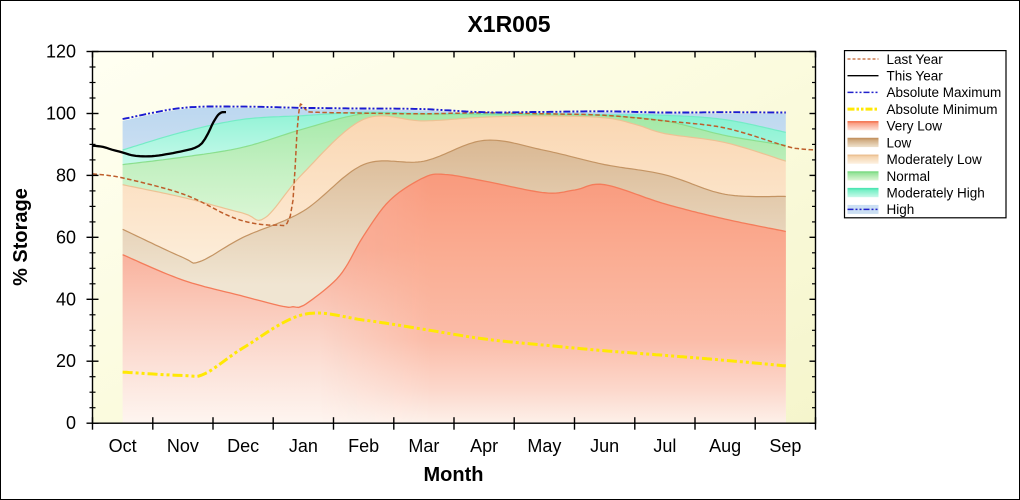  What do you see at coordinates (123, 446) in the screenshot?
I see `svg-text: Oct` at bounding box center [123, 446].